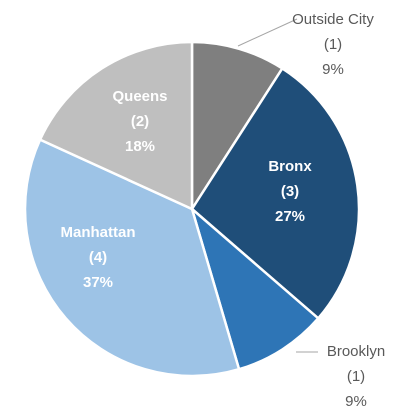 This screenshot has width=408, height=410. Describe the element at coordinates (267, 32) in the screenshot. I see `leader-line` at that location.